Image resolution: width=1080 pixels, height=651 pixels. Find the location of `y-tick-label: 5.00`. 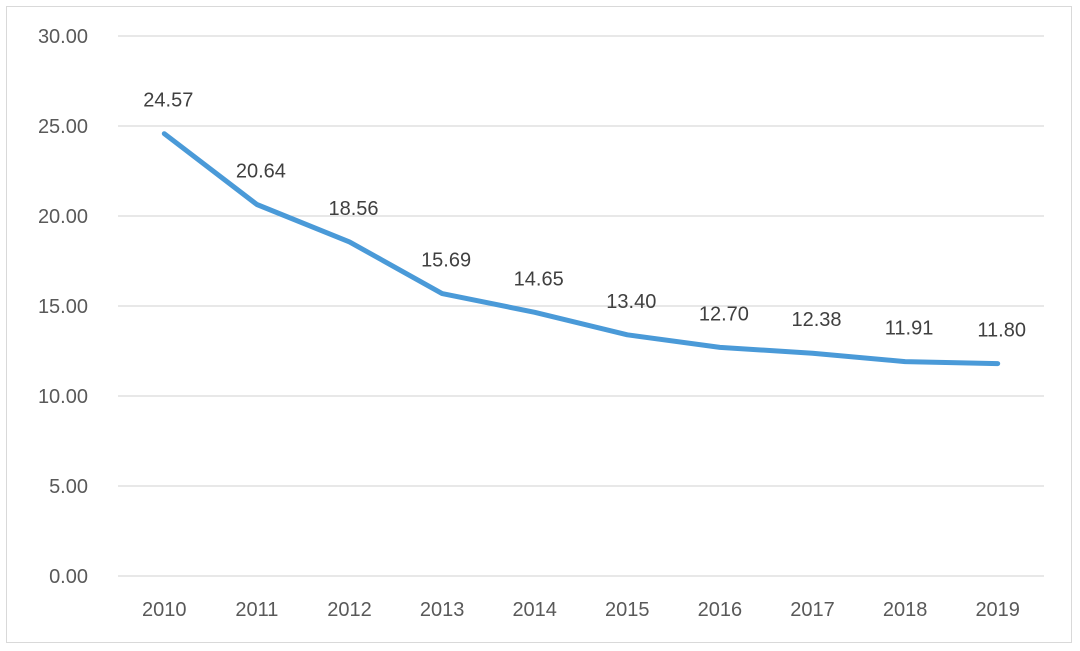

y-tick-label: 5.00 is located at coordinates (68, 487).